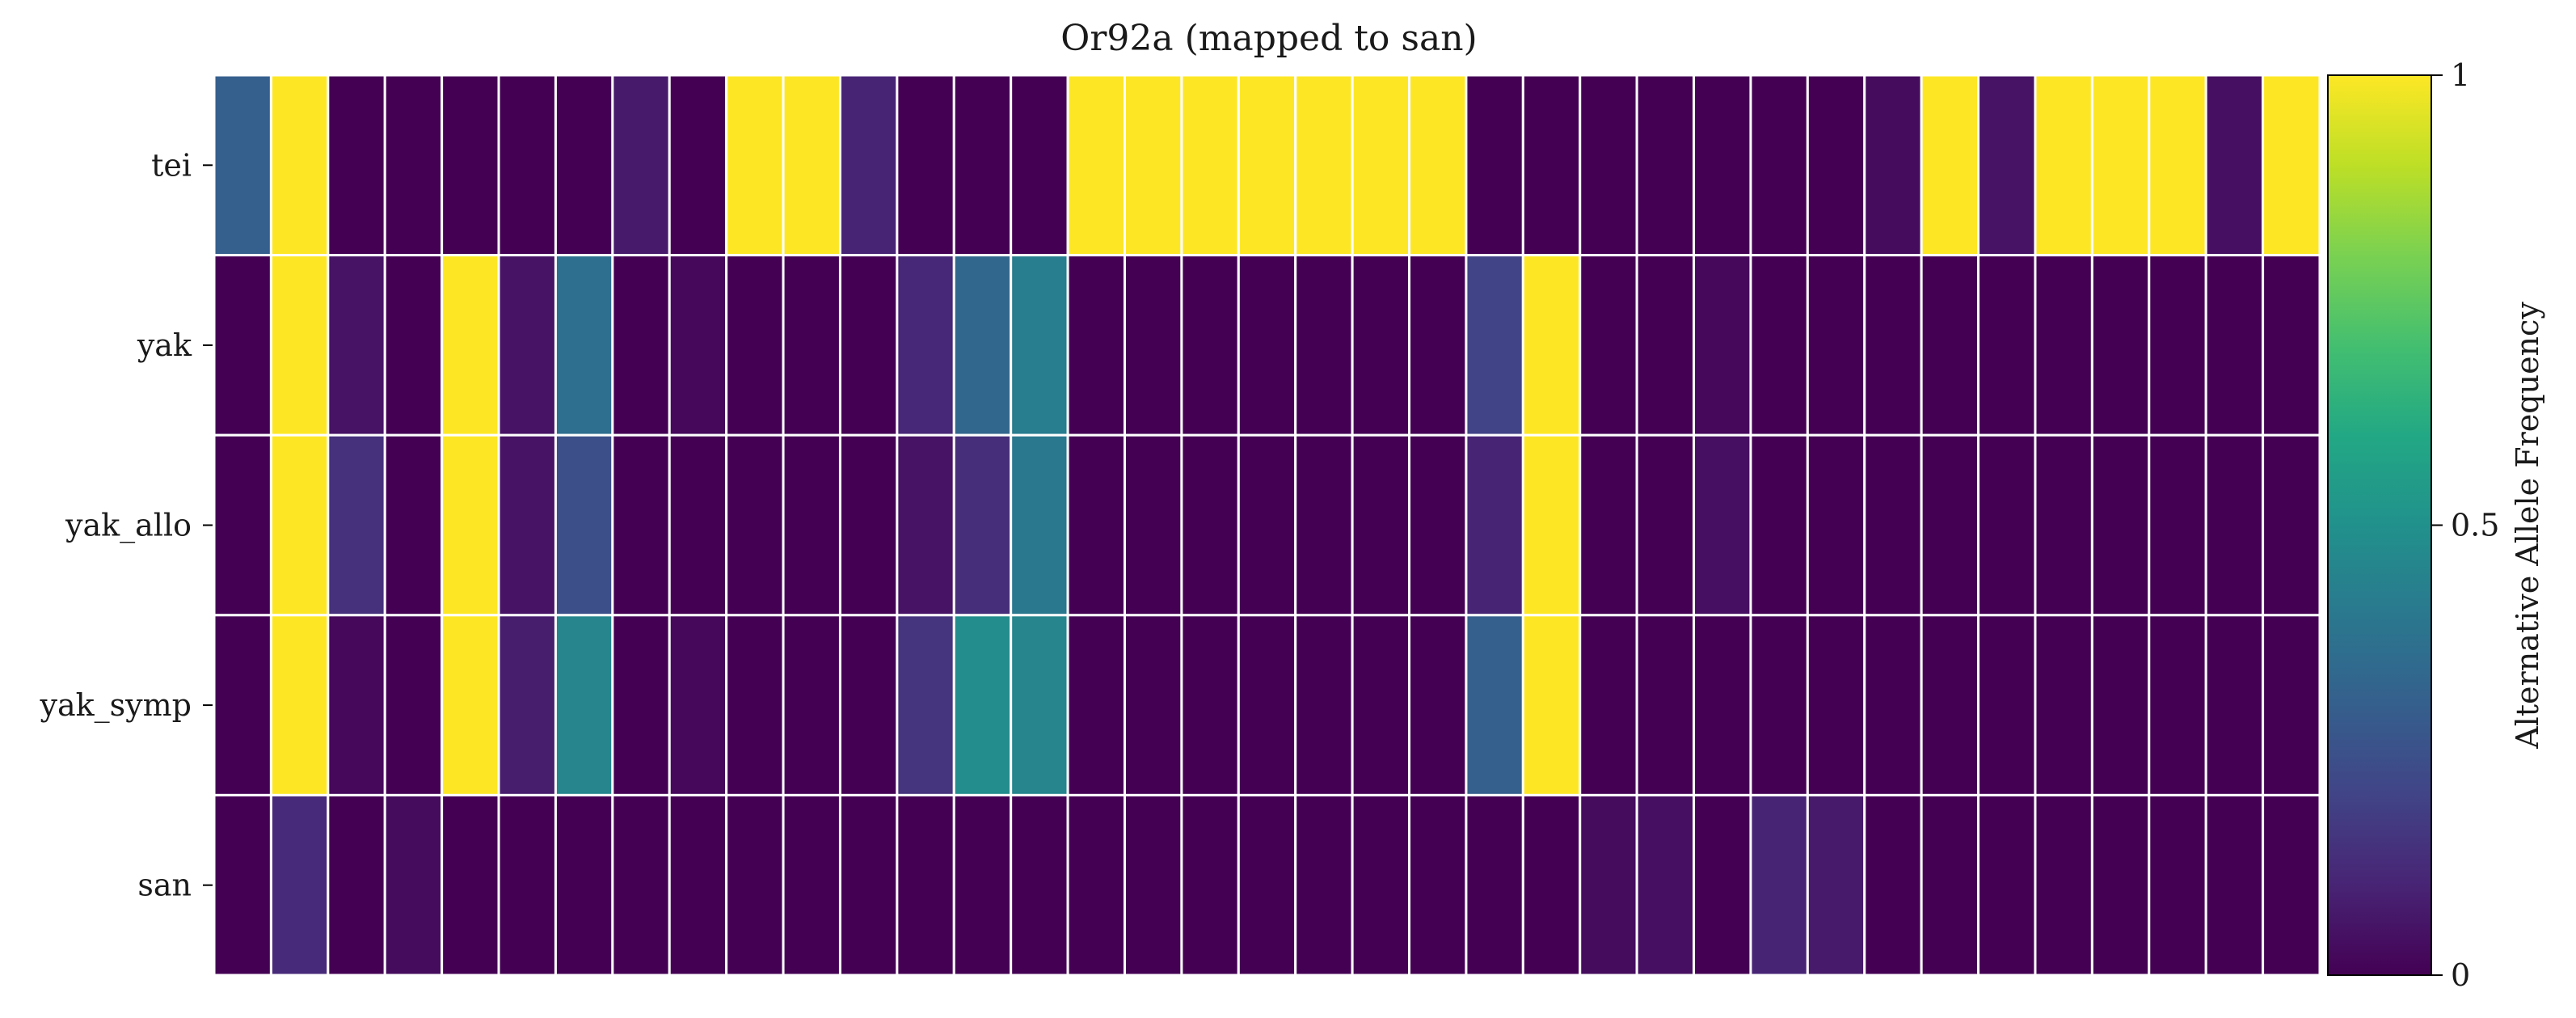 The image size is (2576, 1018). I want to click on colorbar-gradient, so click(2379, 525).